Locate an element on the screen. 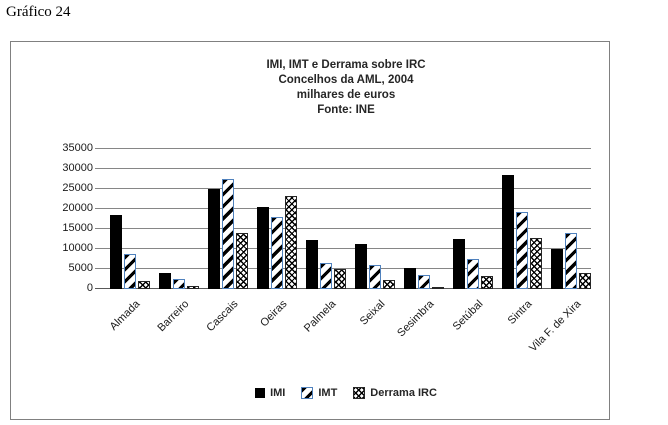 The image size is (668, 425). bar-imi-cascais is located at coordinates (213, 239).